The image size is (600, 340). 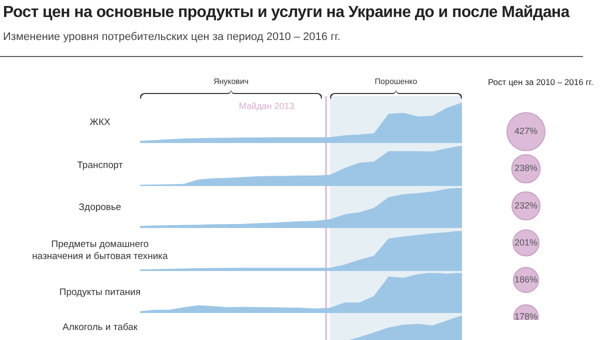 I want to click on data-label: 201%, so click(x=526, y=242).